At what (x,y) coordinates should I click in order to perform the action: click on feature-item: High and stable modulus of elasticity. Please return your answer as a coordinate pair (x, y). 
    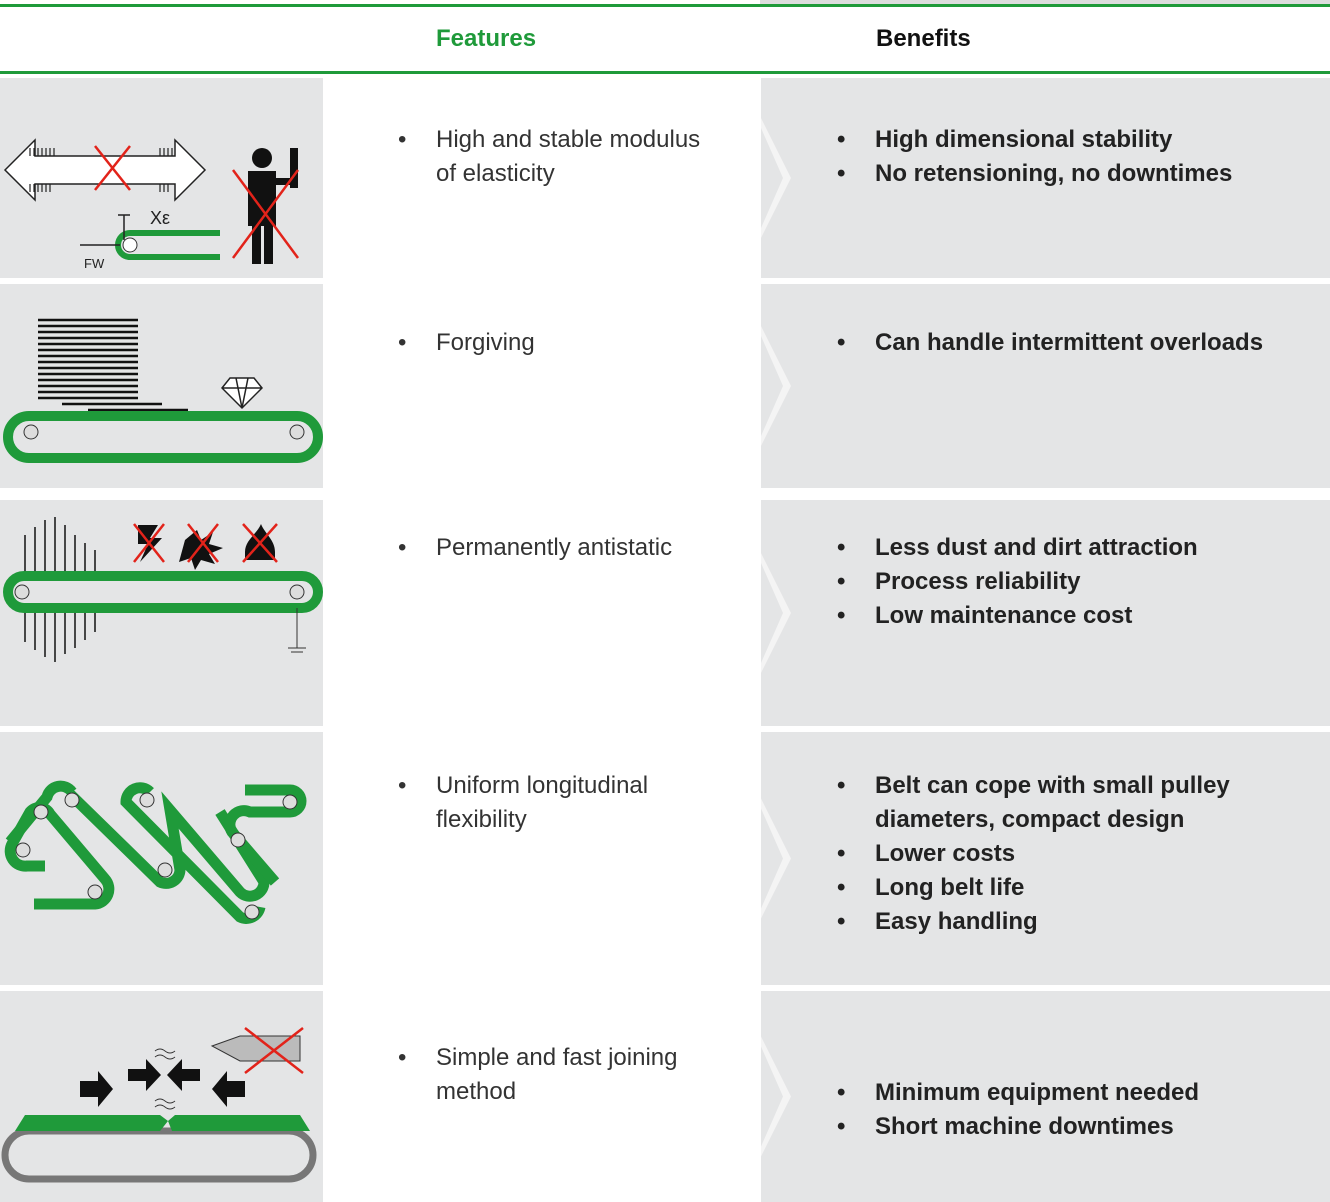
    Looking at the image, I should click on (562, 157).